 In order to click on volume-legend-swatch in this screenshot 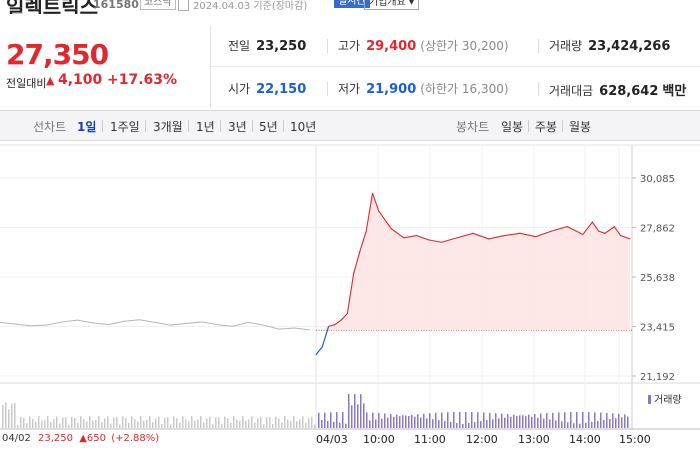, I will do `click(649, 399)`.